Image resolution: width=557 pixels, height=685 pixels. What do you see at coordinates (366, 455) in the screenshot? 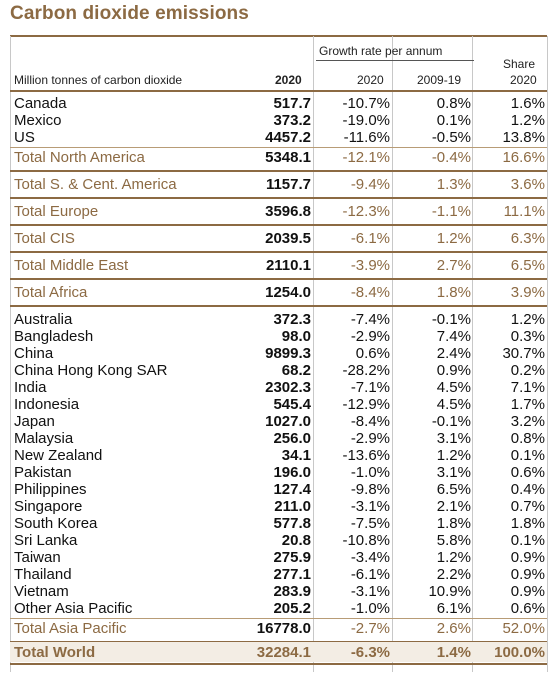
I see `cell-g2020: -13.6%` at bounding box center [366, 455].